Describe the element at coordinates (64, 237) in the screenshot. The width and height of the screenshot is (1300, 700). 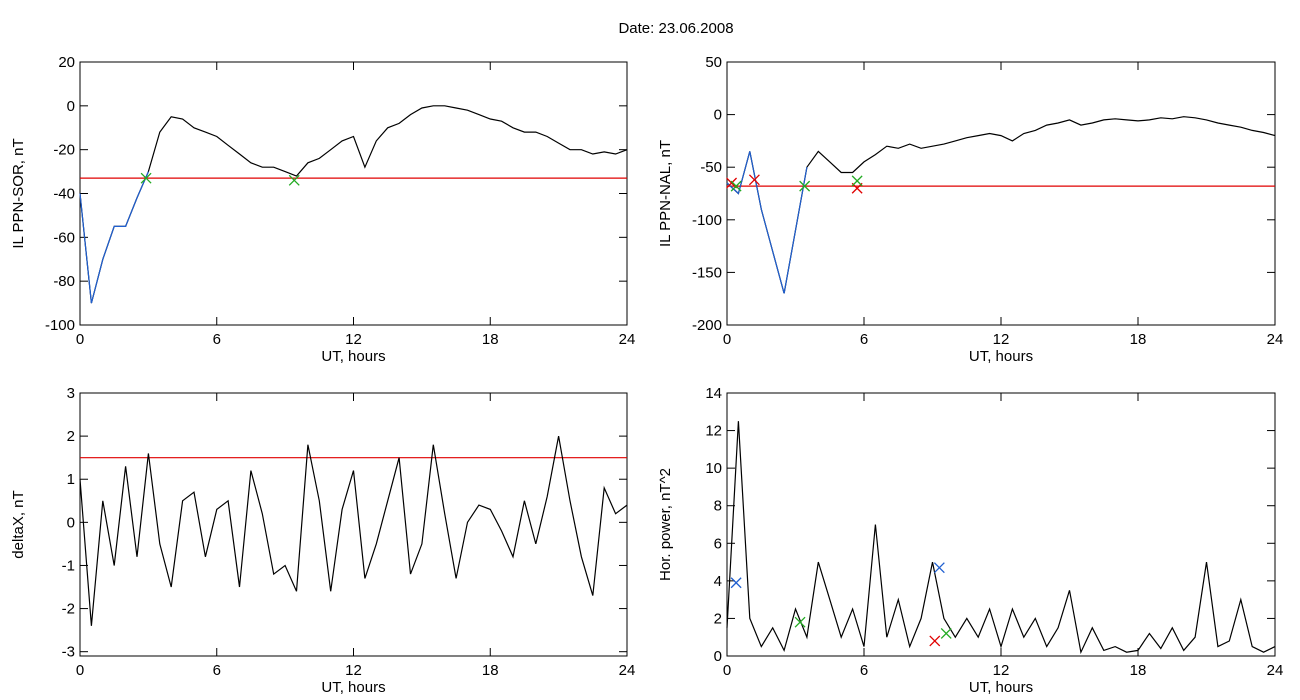
I see `y-tick-label: -60` at that location.